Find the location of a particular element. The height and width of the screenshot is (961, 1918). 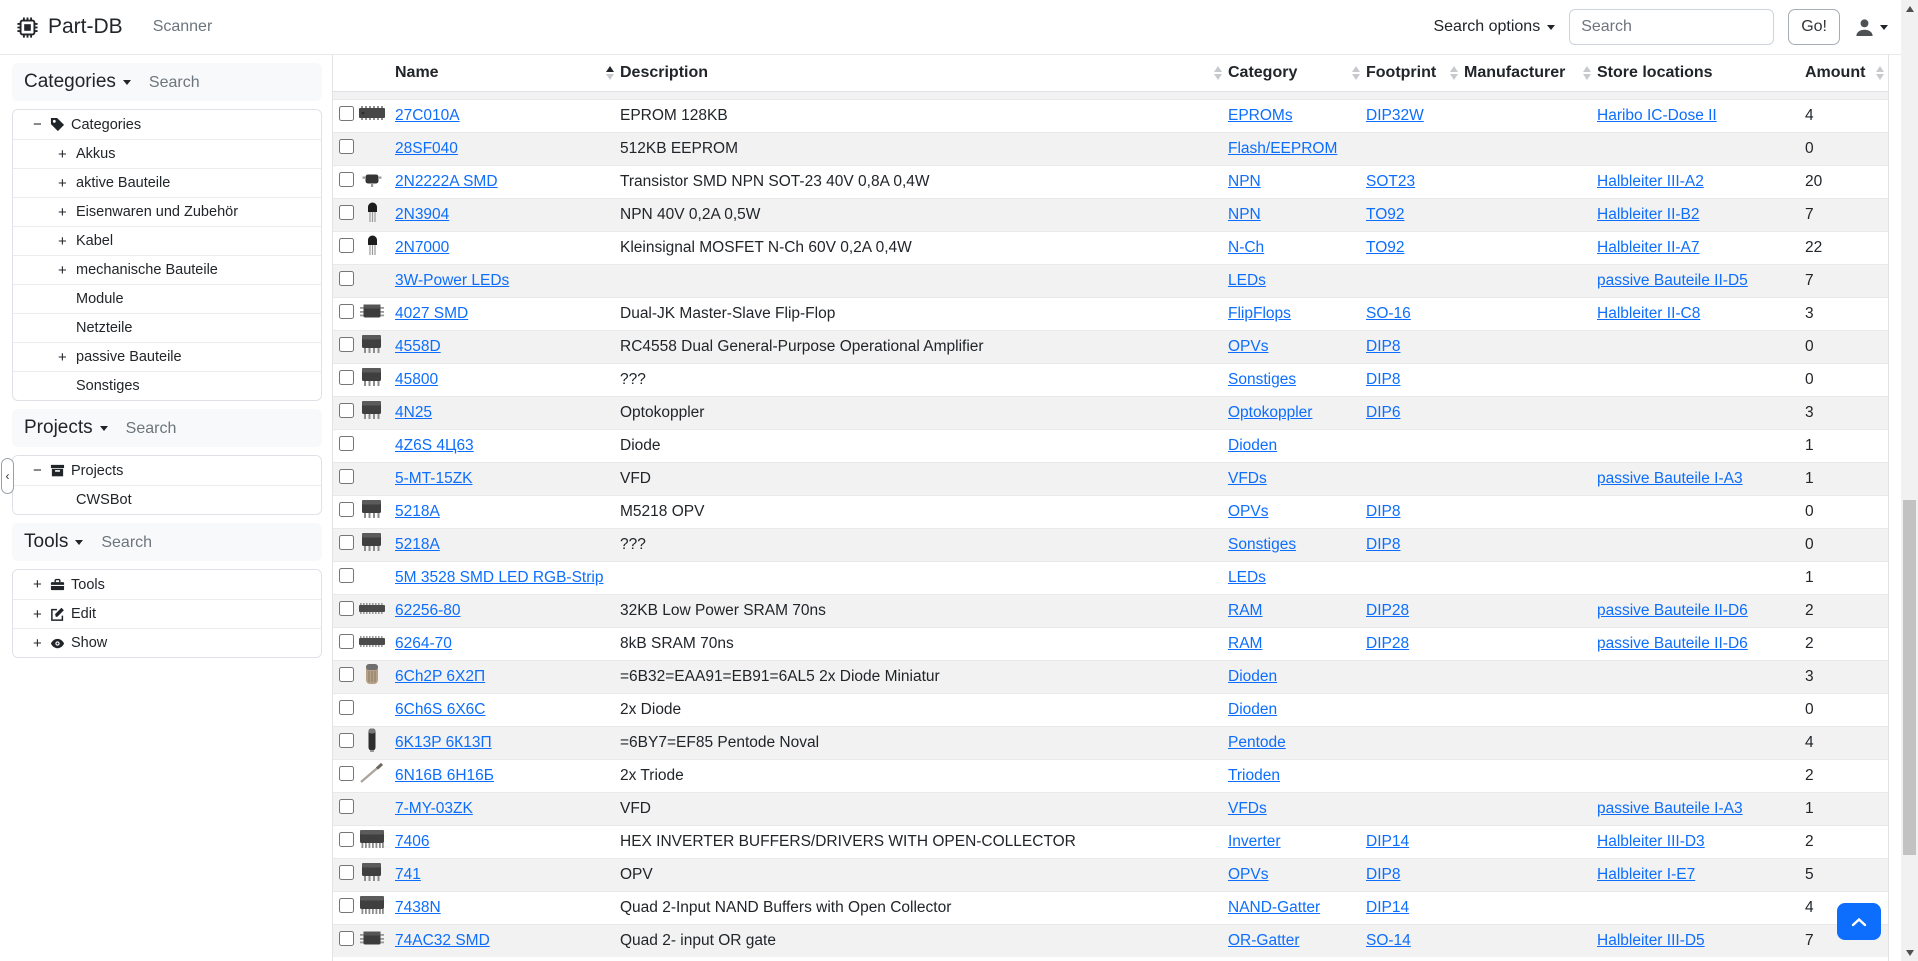

sidebar-item-tools: + Tools is located at coordinates (167, 584).